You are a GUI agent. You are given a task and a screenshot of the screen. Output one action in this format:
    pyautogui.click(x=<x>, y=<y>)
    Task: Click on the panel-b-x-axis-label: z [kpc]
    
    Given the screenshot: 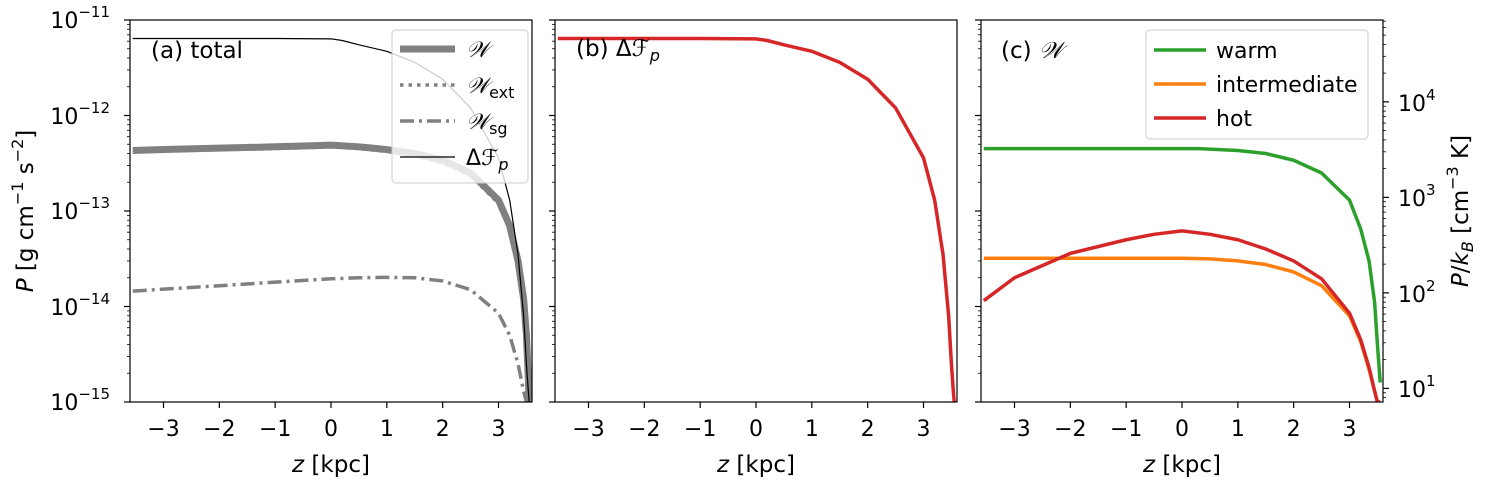 What is the action you would take?
    pyautogui.click(x=755, y=465)
    